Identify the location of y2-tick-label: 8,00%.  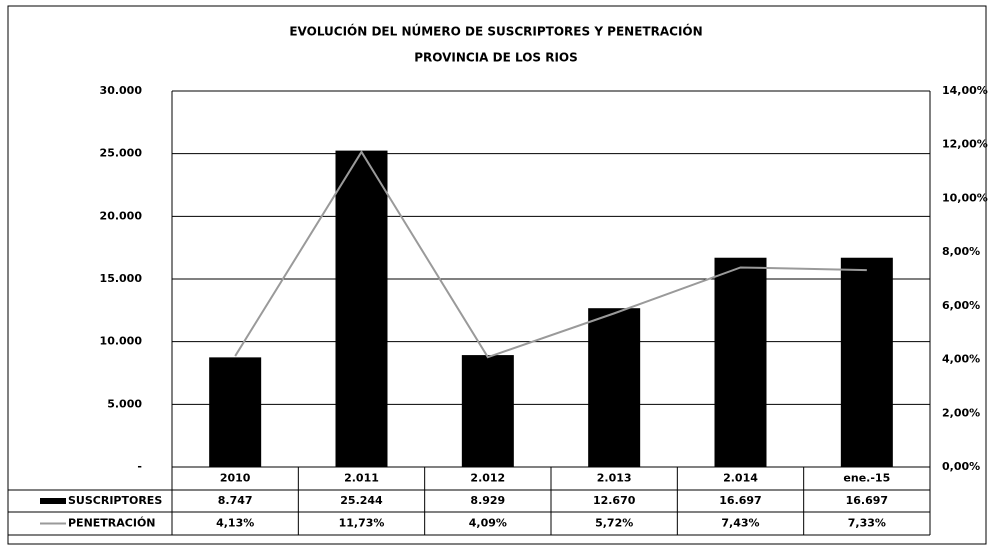
(961, 251).